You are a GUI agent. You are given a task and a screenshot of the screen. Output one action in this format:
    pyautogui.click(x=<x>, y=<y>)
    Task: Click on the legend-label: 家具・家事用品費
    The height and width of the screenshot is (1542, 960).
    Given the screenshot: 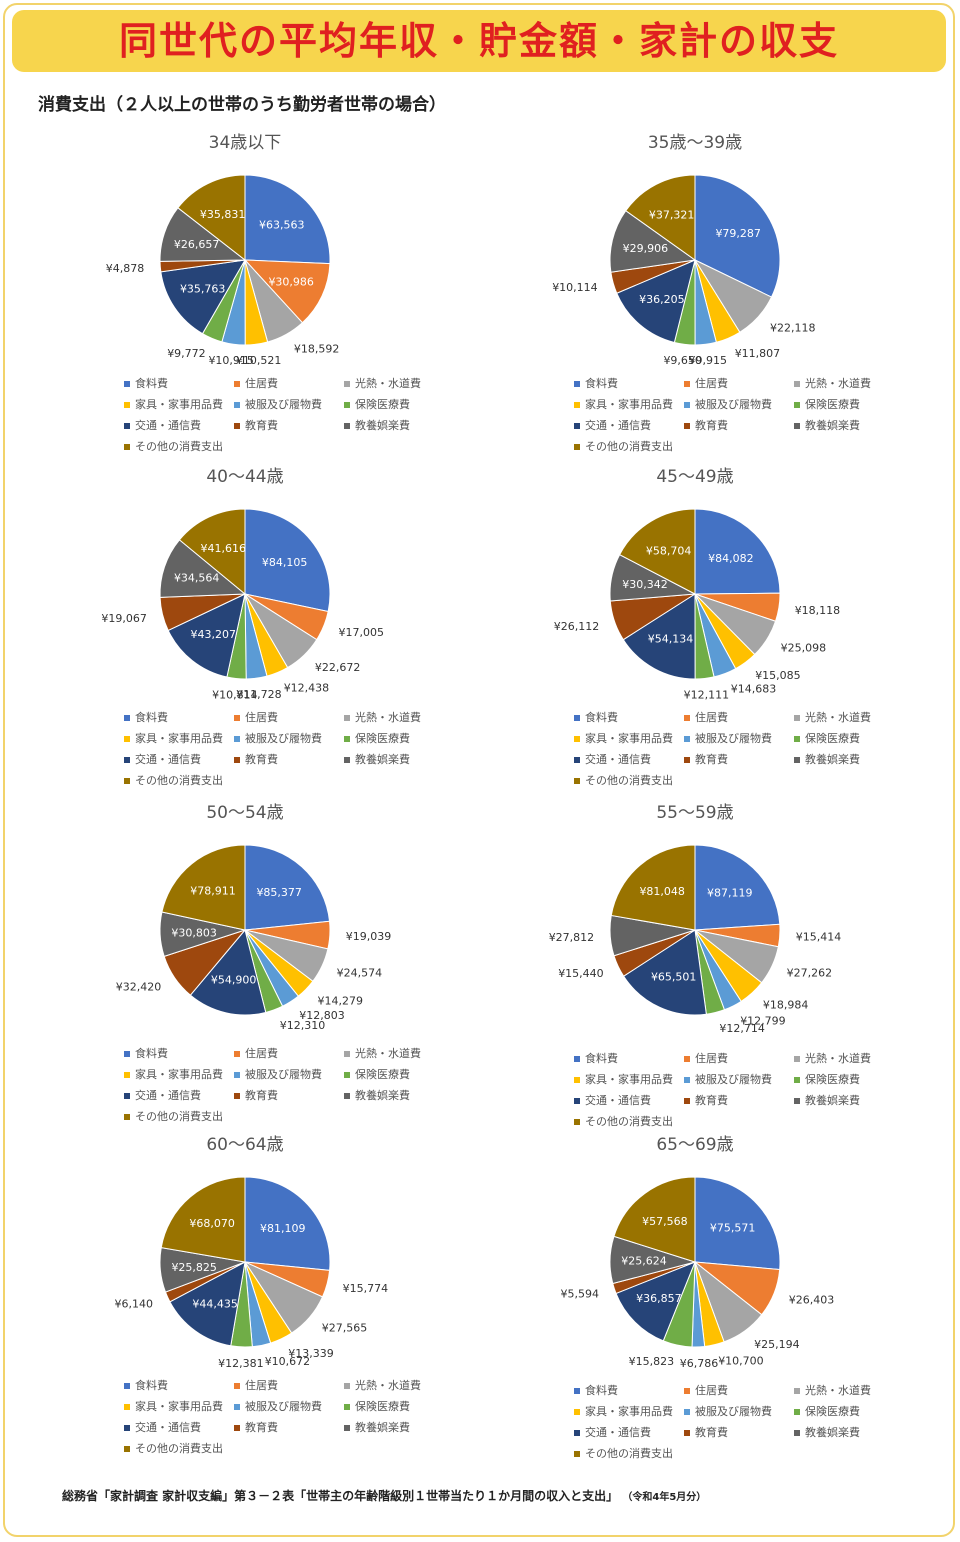 What is the action you would take?
    pyautogui.click(x=179, y=1074)
    